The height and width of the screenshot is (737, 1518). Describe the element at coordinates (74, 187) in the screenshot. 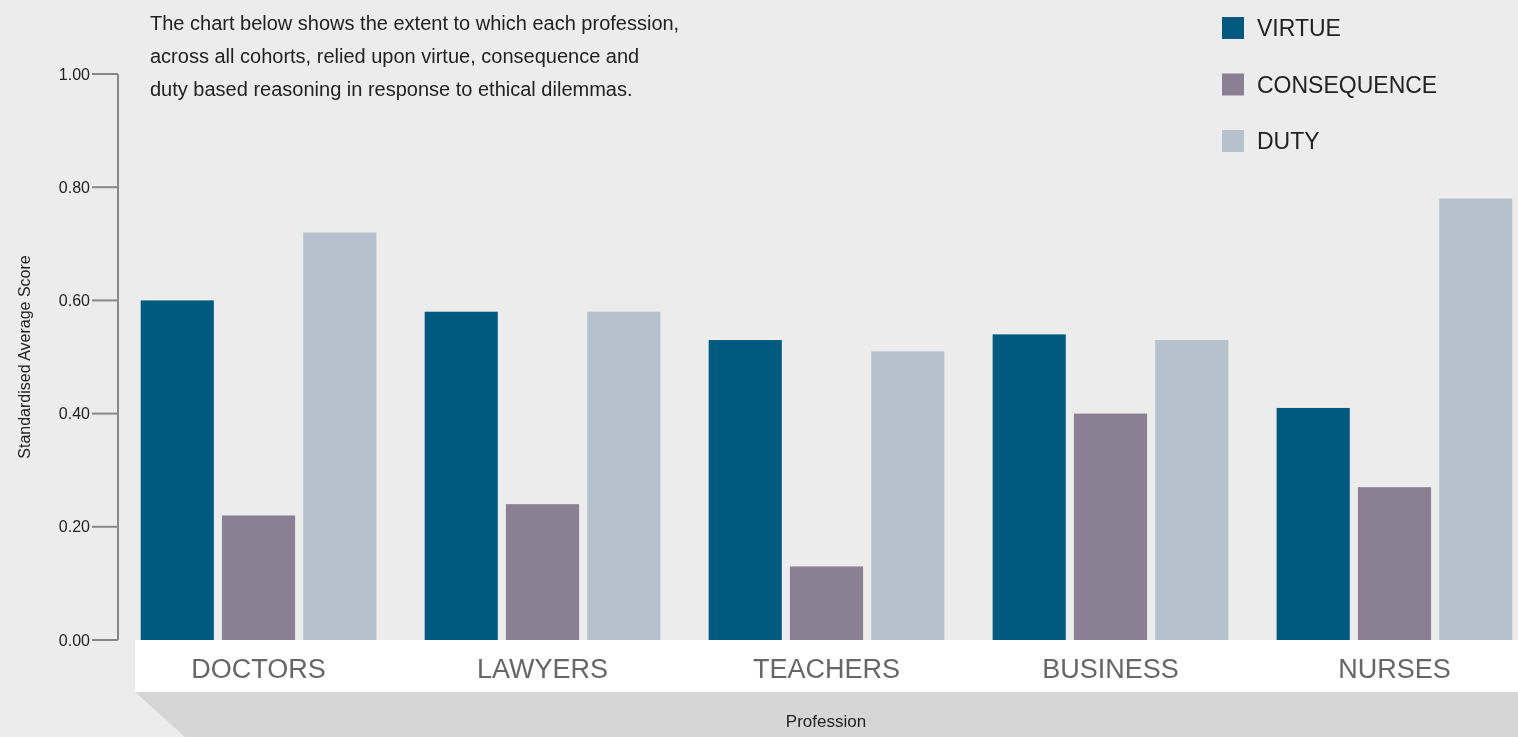

I see `y-tick-label: 0.80` at that location.